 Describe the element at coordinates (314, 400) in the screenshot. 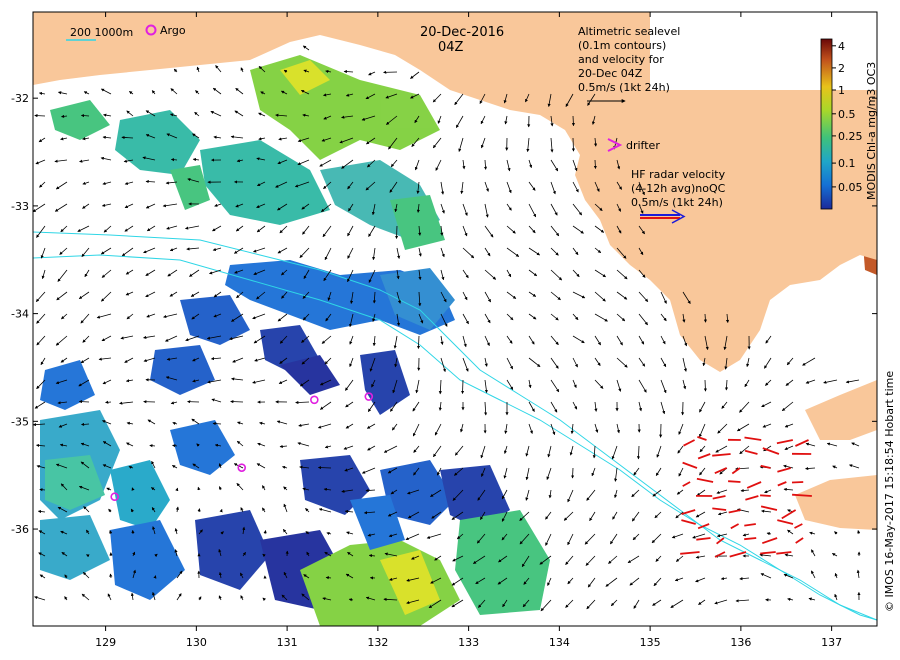

I see `argo-float-marker` at that location.